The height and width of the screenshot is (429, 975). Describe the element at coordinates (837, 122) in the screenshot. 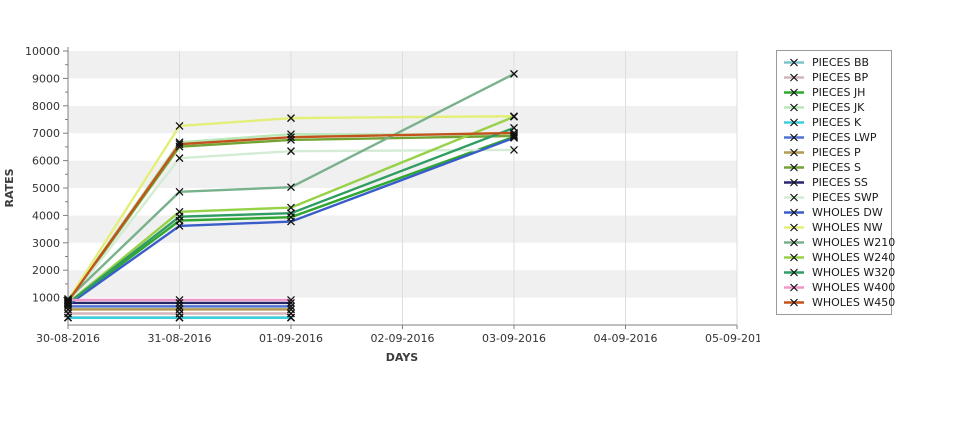

I see `legend-label: PIECES K` at that location.